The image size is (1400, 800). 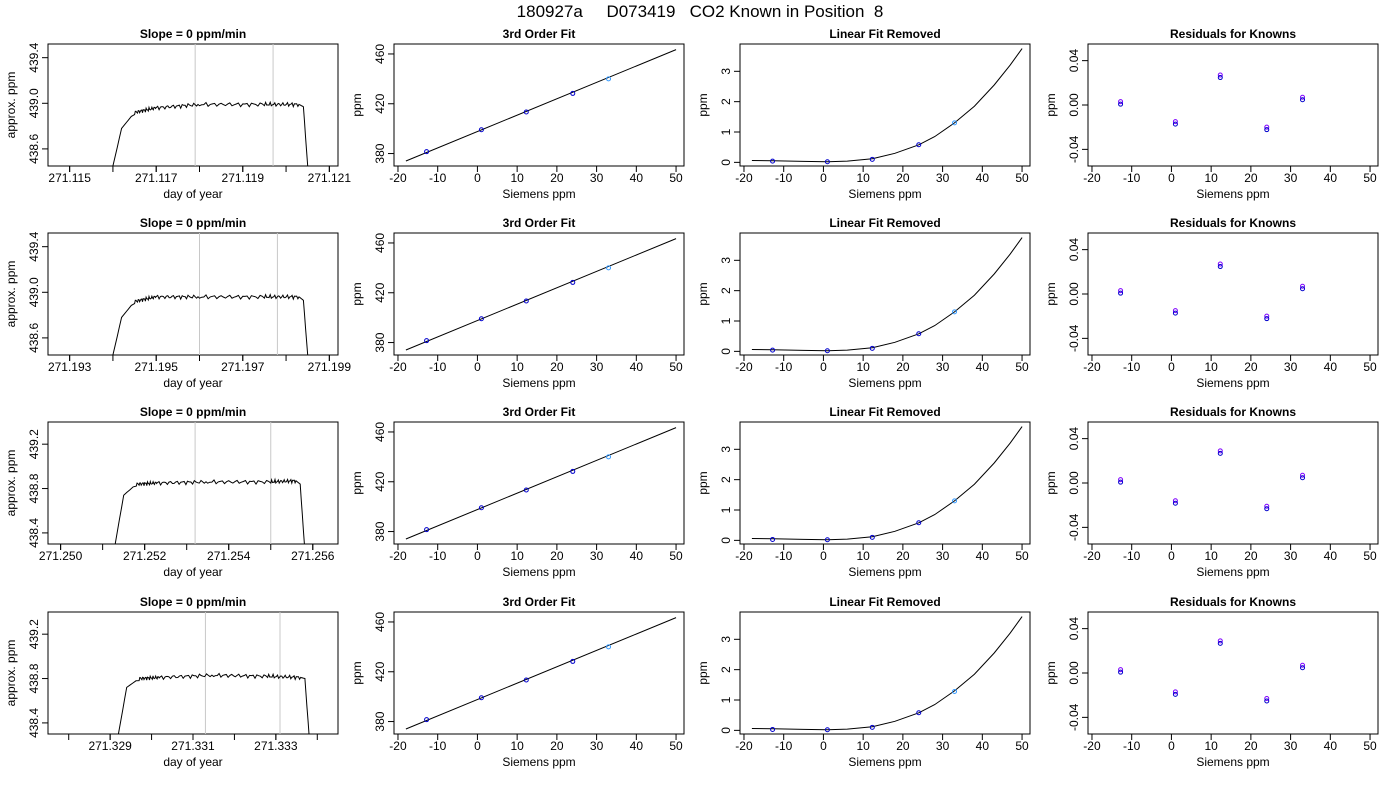 What do you see at coordinates (61, 556) in the screenshot?
I see `x-tick-label: 271.250` at bounding box center [61, 556].